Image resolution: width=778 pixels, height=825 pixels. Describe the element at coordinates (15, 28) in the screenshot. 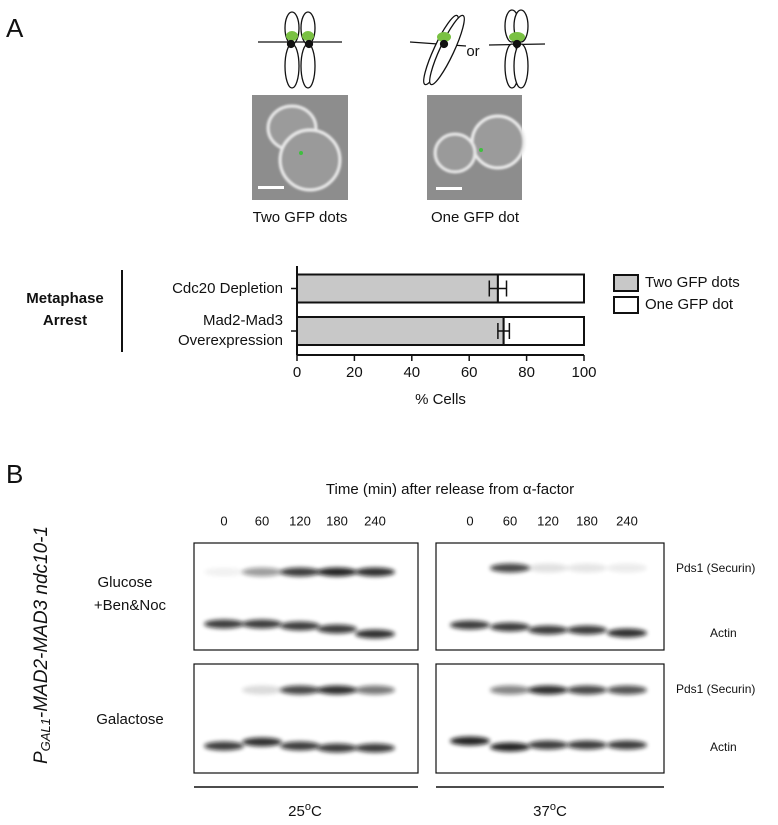

I see `panel-label: A` at that location.